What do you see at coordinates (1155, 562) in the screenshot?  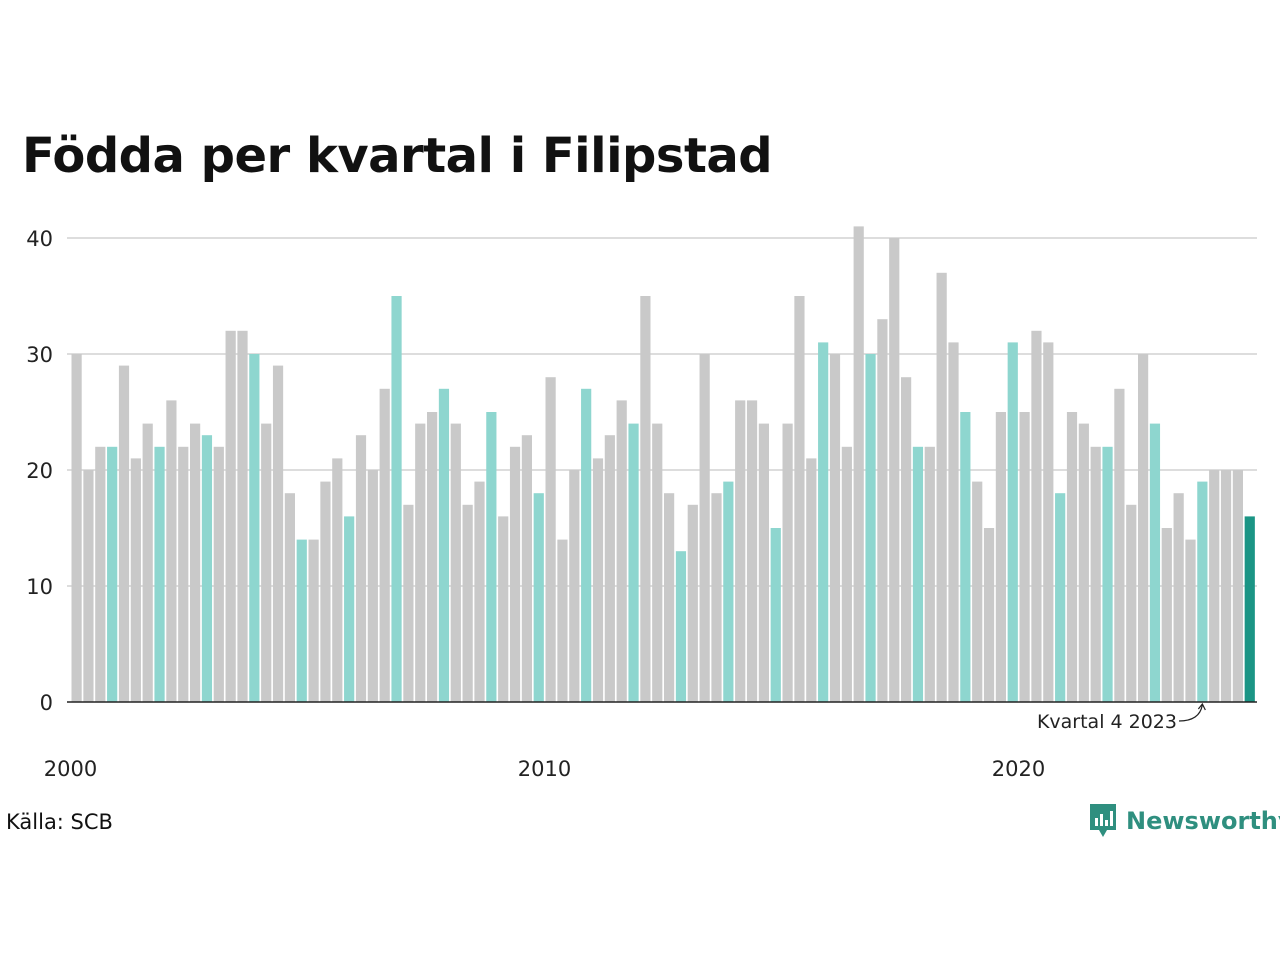 I see `bar-2022-q4` at bounding box center [1155, 562].